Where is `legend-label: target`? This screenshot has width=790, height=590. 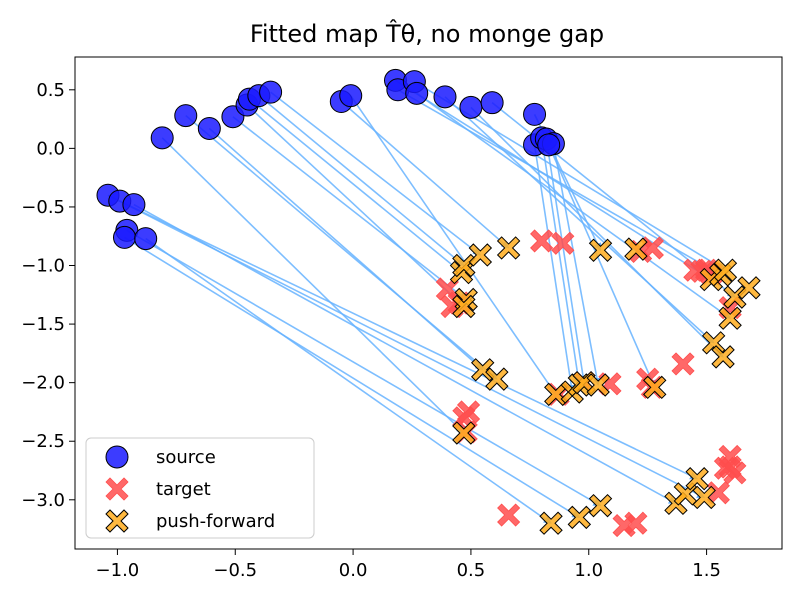 legend-label: target is located at coordinates (183, 489).